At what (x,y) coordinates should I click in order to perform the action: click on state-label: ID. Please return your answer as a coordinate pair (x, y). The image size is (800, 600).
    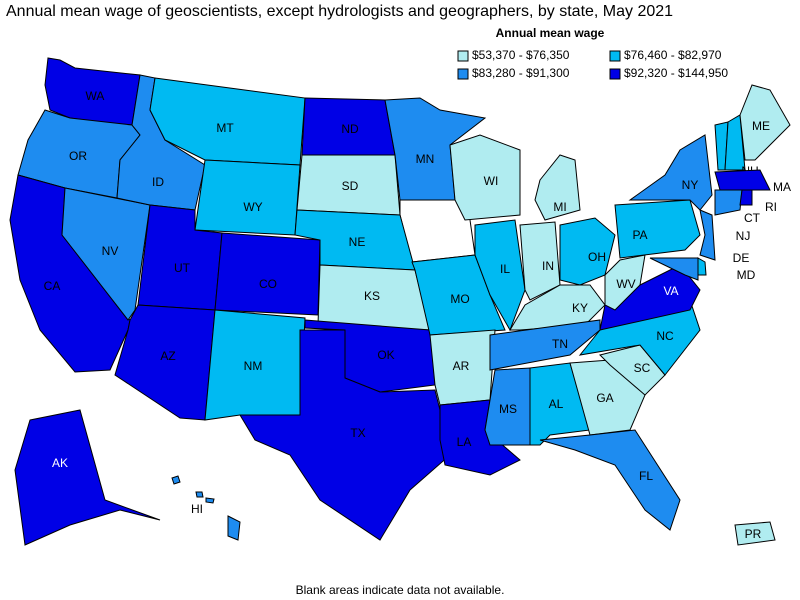
    Looking at the image, I should click on (158, 182).